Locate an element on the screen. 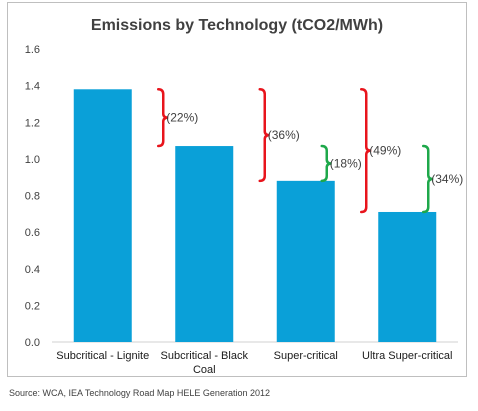 The image size is (478, 411). chart-title: Emissions by Technology (tCO2/MWh) is located at coordinates (237, 25).